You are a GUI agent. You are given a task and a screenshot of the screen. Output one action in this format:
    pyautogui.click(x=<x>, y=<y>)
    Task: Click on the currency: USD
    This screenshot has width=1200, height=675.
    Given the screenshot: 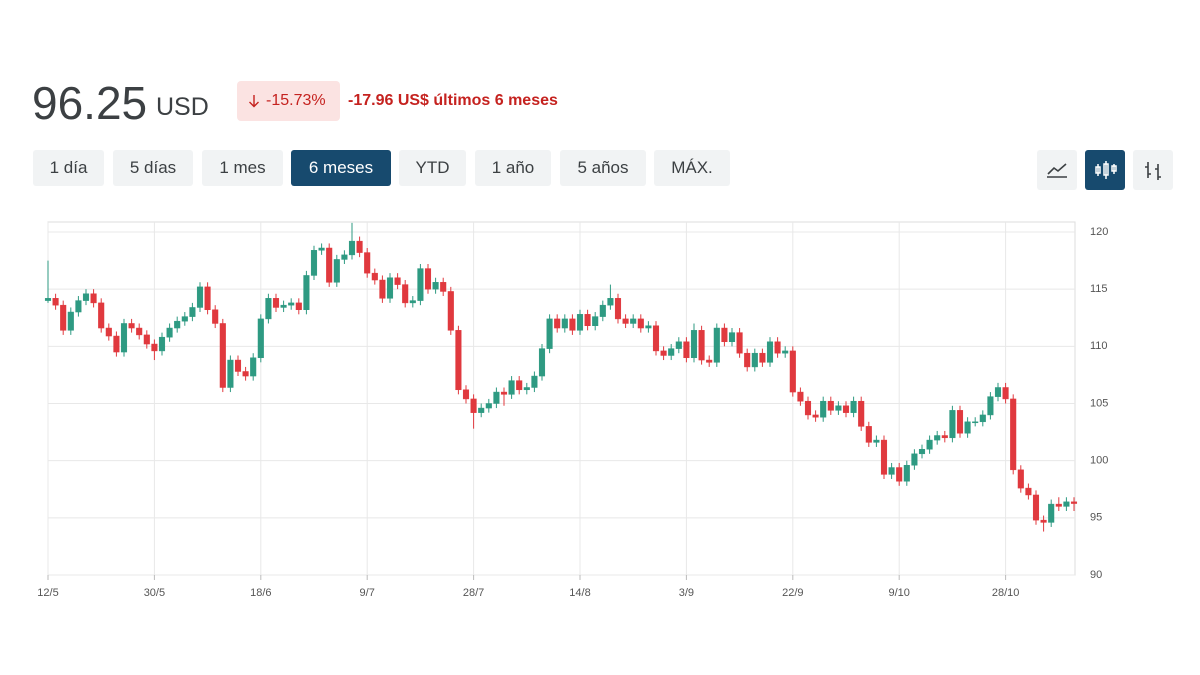 What is the action you would take?
    pyautogui.click(x=182, y=107)
    